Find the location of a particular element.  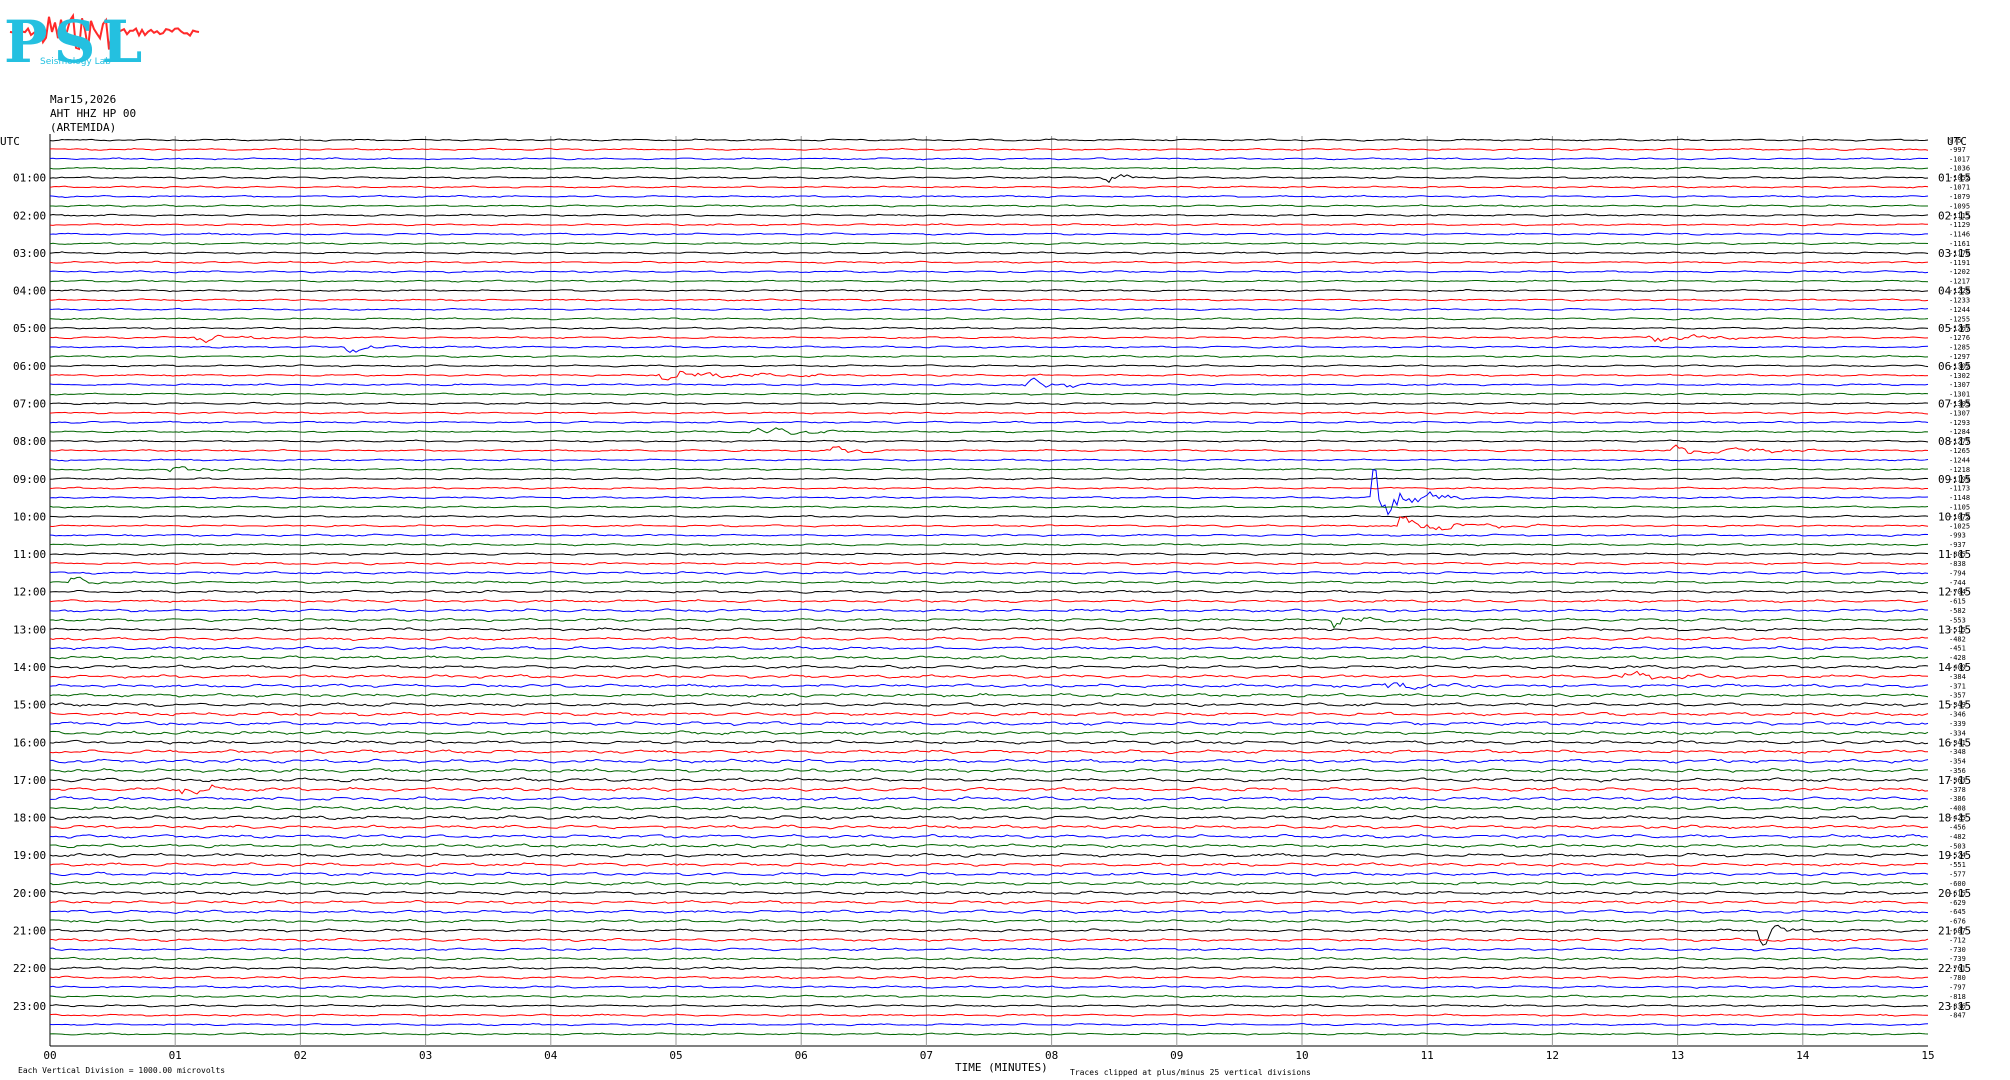

row-offset-label: -1228 is located at coordinates (1959, 291).